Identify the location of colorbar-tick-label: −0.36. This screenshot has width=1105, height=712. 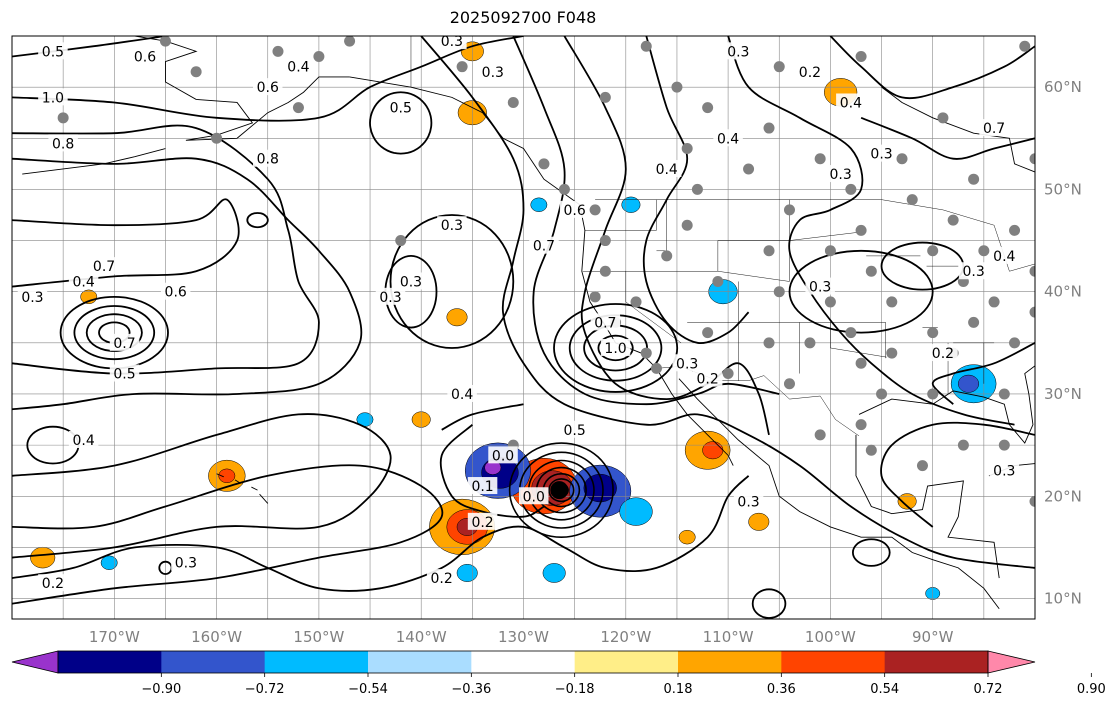
(471, 689).